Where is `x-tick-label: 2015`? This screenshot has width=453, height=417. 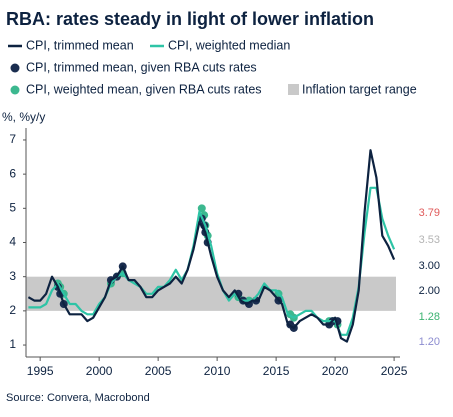
x-tick-label: 2015 is located at coordinates (276, 371).